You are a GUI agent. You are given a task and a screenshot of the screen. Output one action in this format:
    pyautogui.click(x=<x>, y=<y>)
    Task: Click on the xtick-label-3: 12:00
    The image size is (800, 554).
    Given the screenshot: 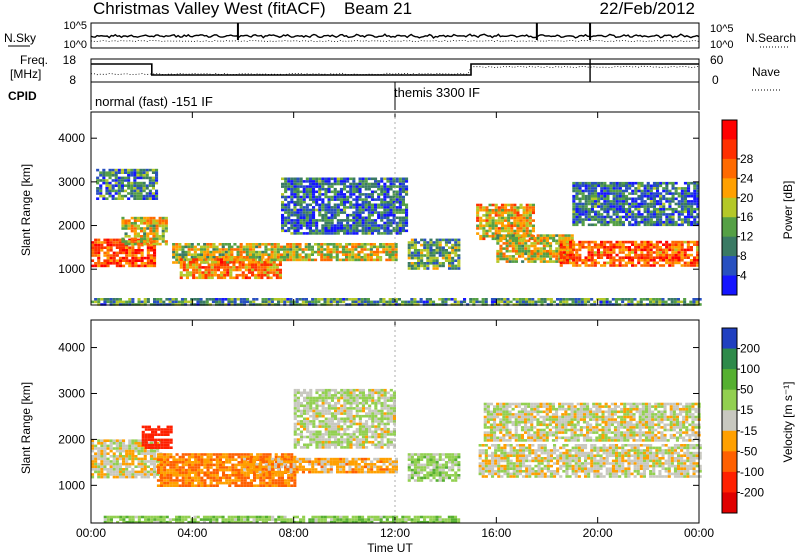 What is the action you would take?
    pyautogui.click(x=395, y=533)
    